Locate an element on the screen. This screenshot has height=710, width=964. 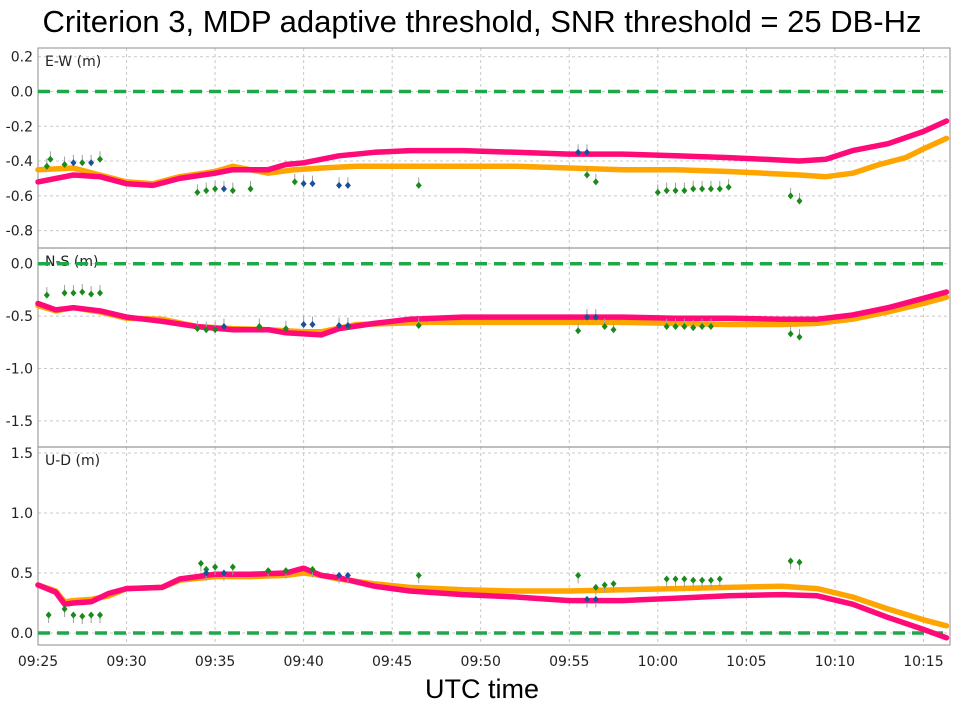
x-tick-label: 10:15 is located at coordinates (923, 662).